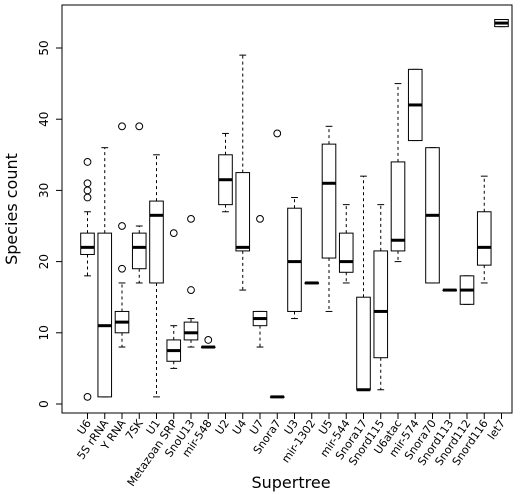 Image resolution: width=520 pixels, height=495 pixels. I want to click on box-snord115, so click(381, 297).